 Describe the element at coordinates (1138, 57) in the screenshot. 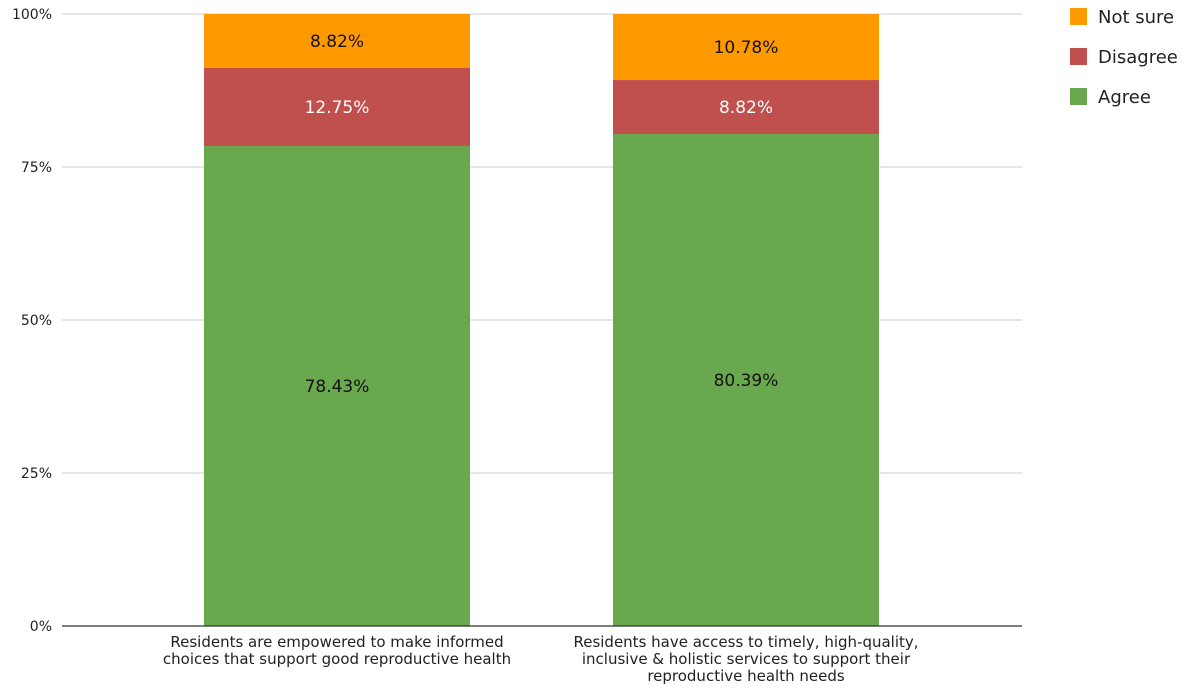

I see `legend-label: Disagree` at that location.